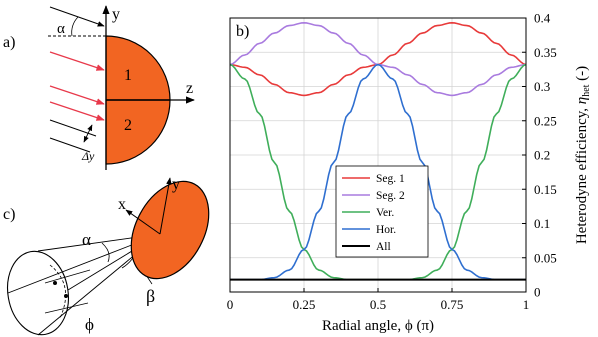 The width and height of the screenshot is (598, 337). Describe the element at coordinates (582, 100) in the screenshot. I see `y-axis-title-symbol: η` at that location.